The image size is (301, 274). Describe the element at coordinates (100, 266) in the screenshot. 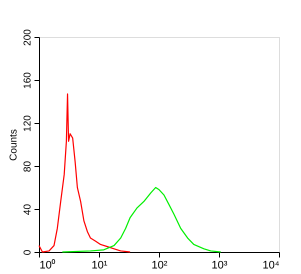

I see `x-tick-label: 10¹` at that location.